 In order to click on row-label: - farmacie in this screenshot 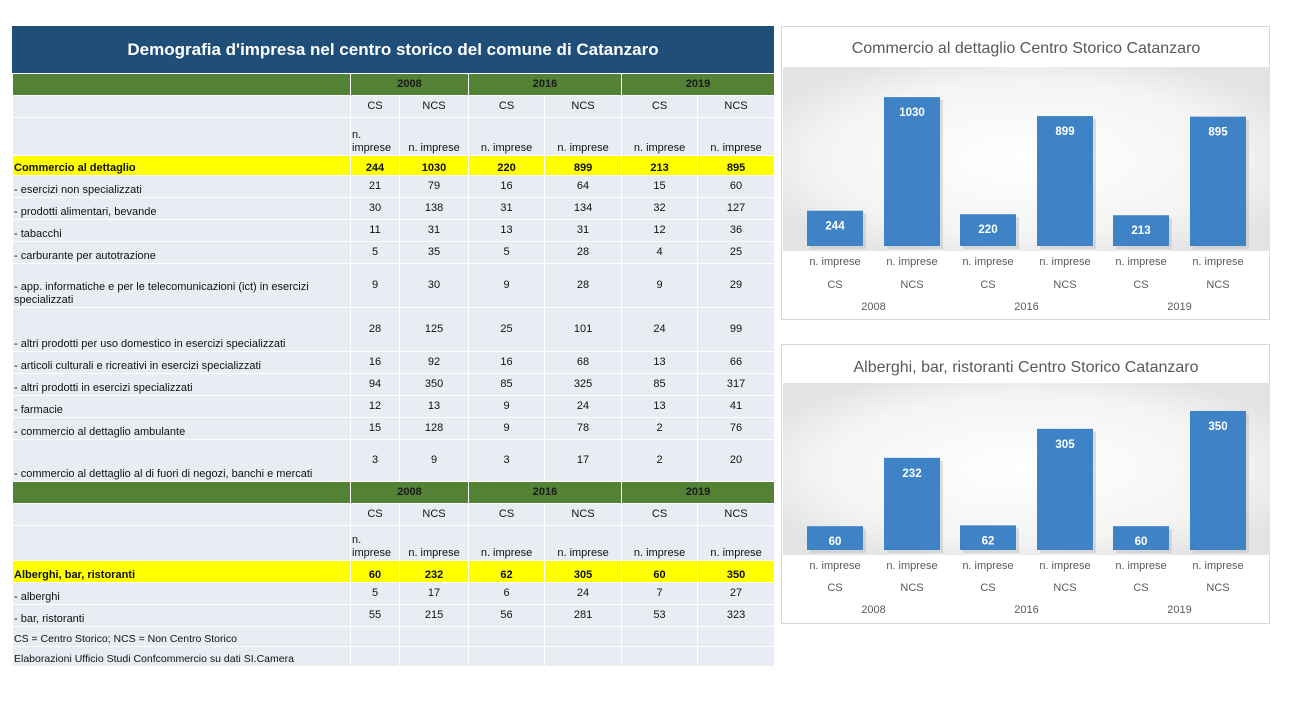, I will do `click(181, 406)`.